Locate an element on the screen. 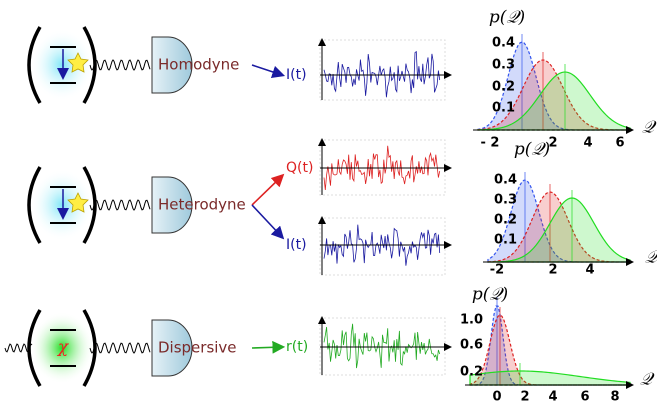 Image resolution: width=657 pixels, height=405 pixels. detector-label: Dispersive is located at coordinates (197, 348).